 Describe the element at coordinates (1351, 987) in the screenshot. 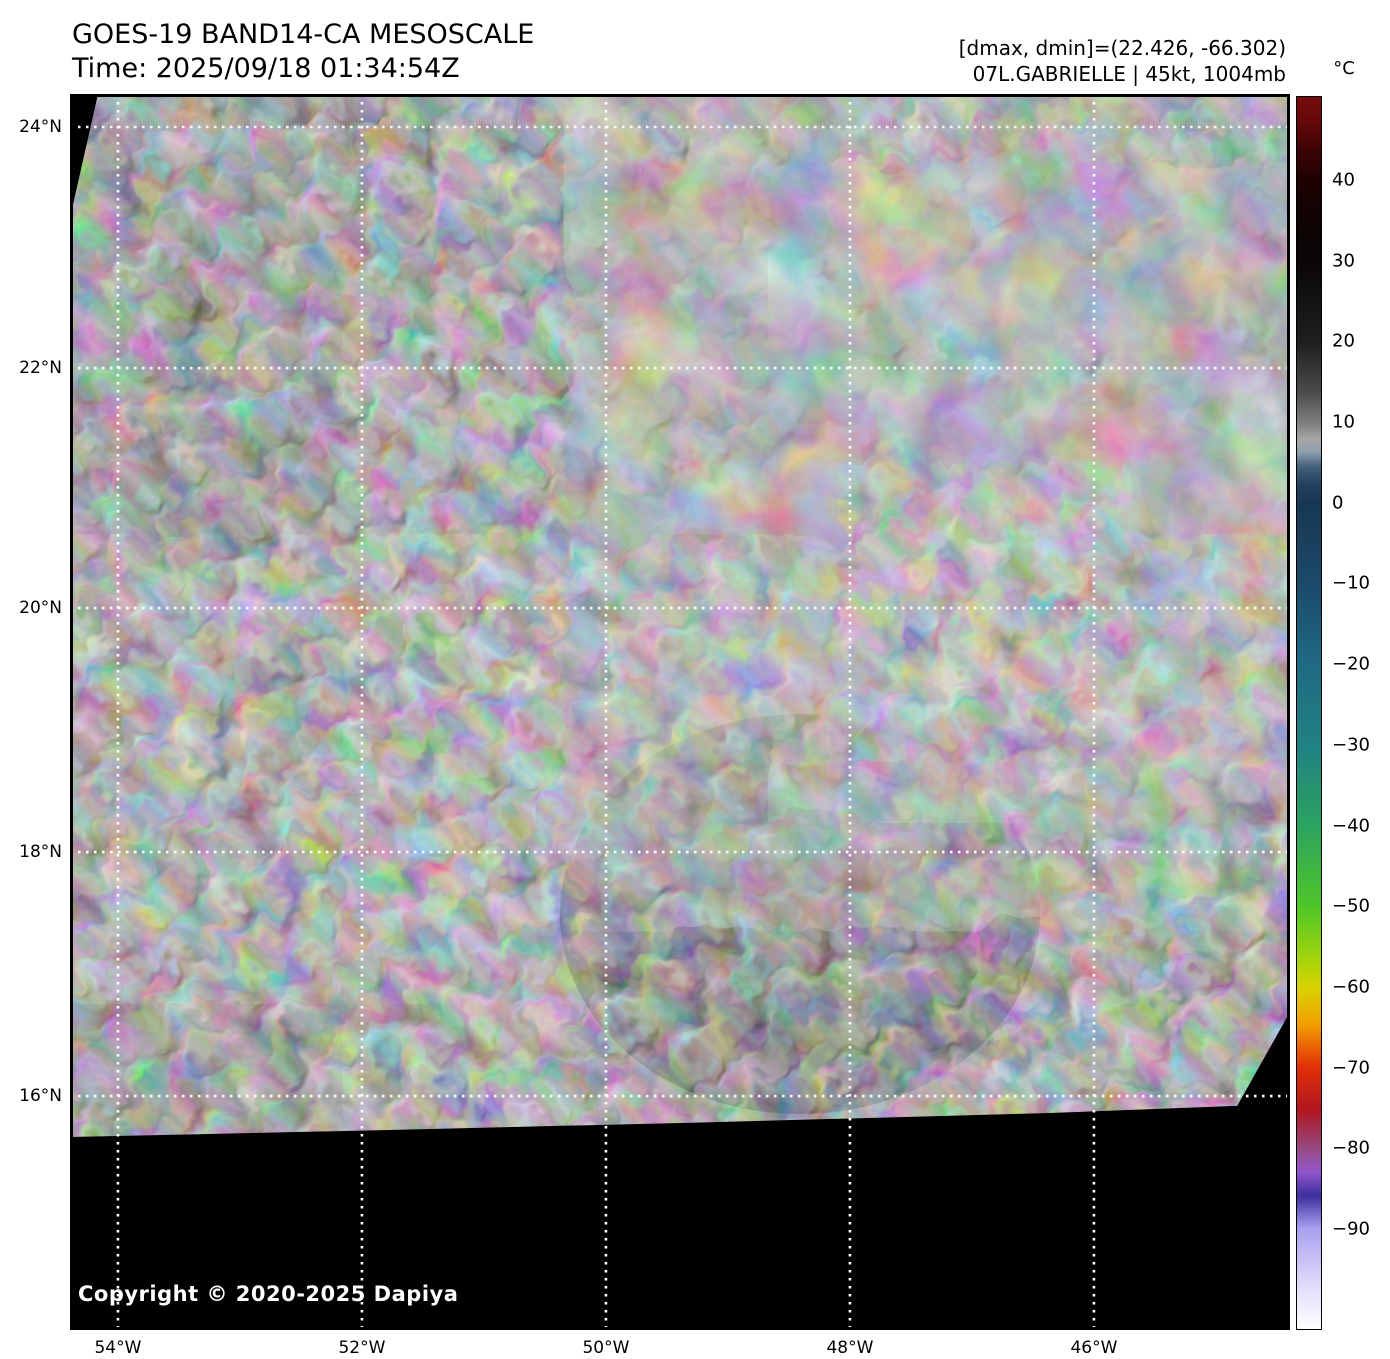

I see `colorbar-tick-label: −60` at that location.